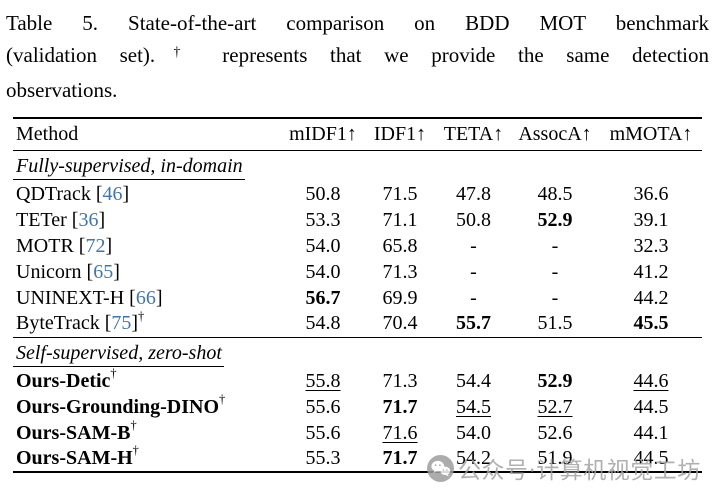  I want to click on citation: [65], so click(100, 271).